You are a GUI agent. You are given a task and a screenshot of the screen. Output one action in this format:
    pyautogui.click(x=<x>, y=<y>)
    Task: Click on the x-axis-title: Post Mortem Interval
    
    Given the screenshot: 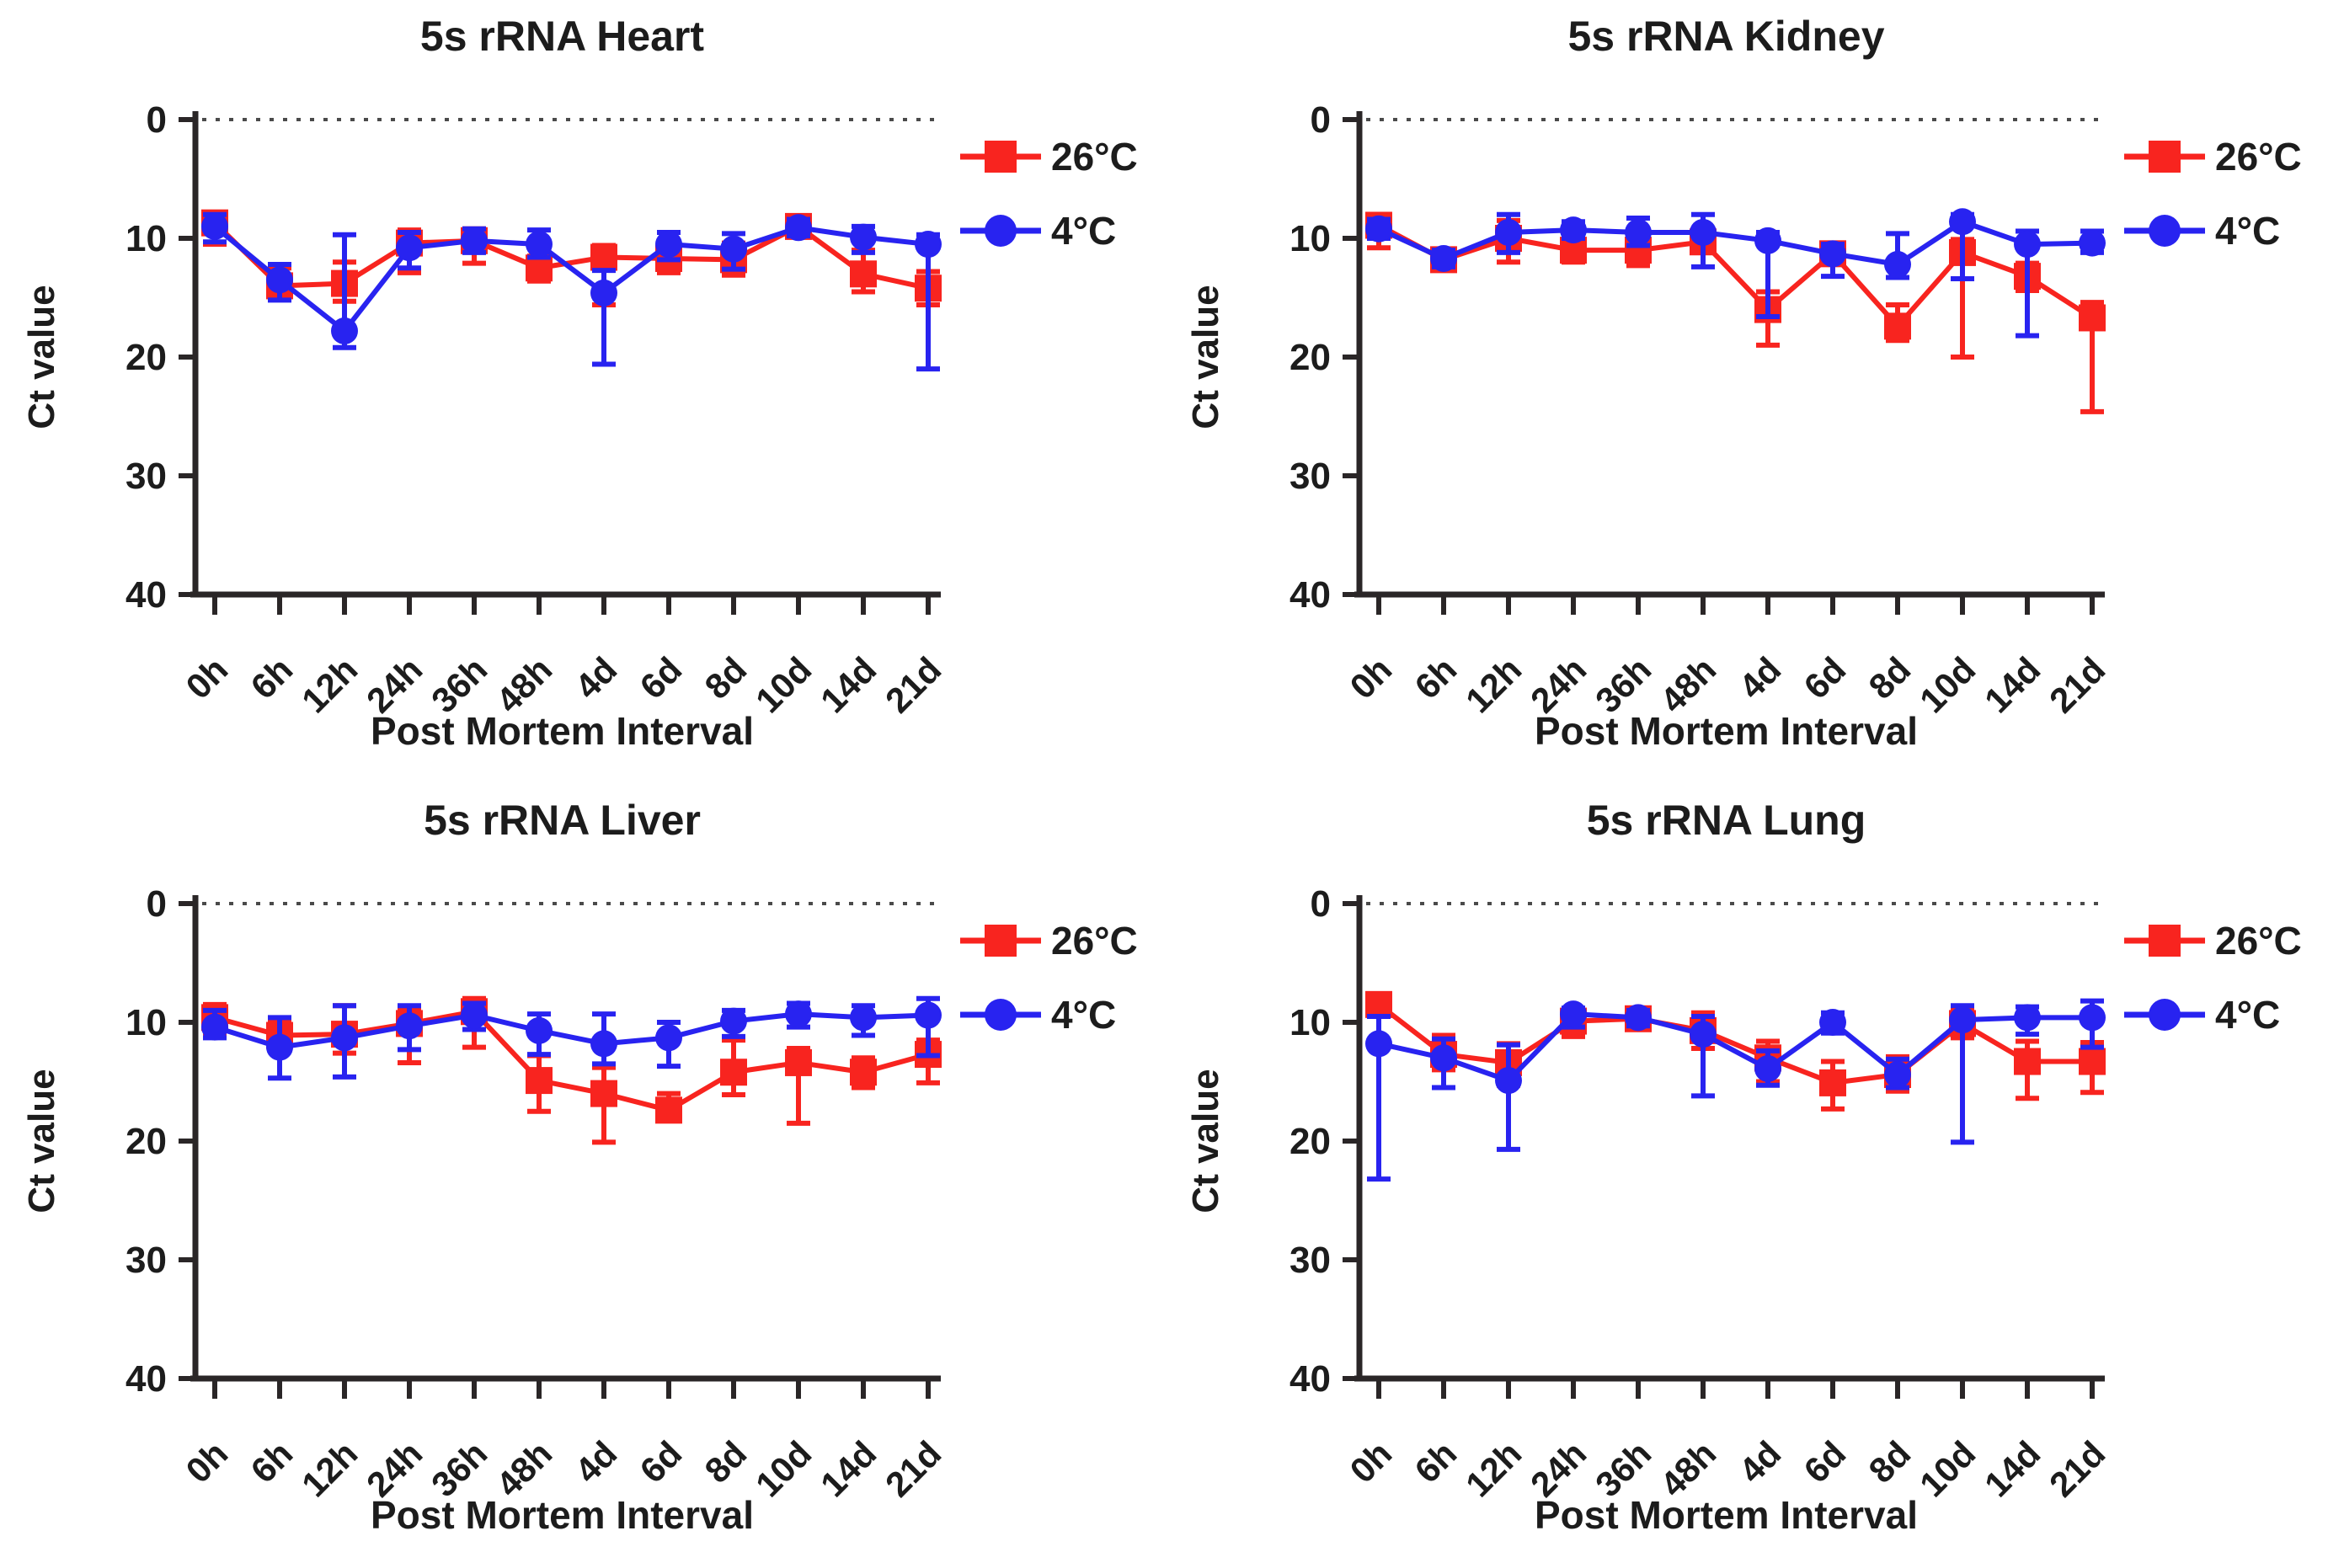 What is the action you would take?
    pyautogui.click(x=1726, y=1515)
    